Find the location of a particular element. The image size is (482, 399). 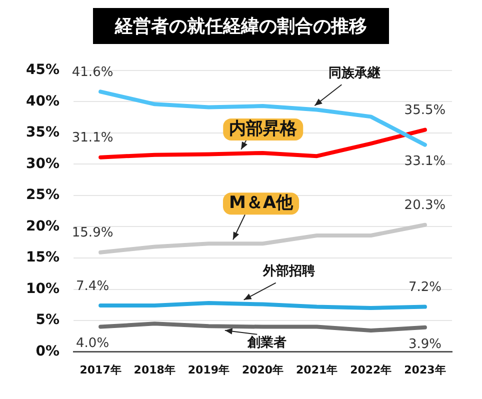

series-label: 内部昇格 is located at coordinates (263, 128).